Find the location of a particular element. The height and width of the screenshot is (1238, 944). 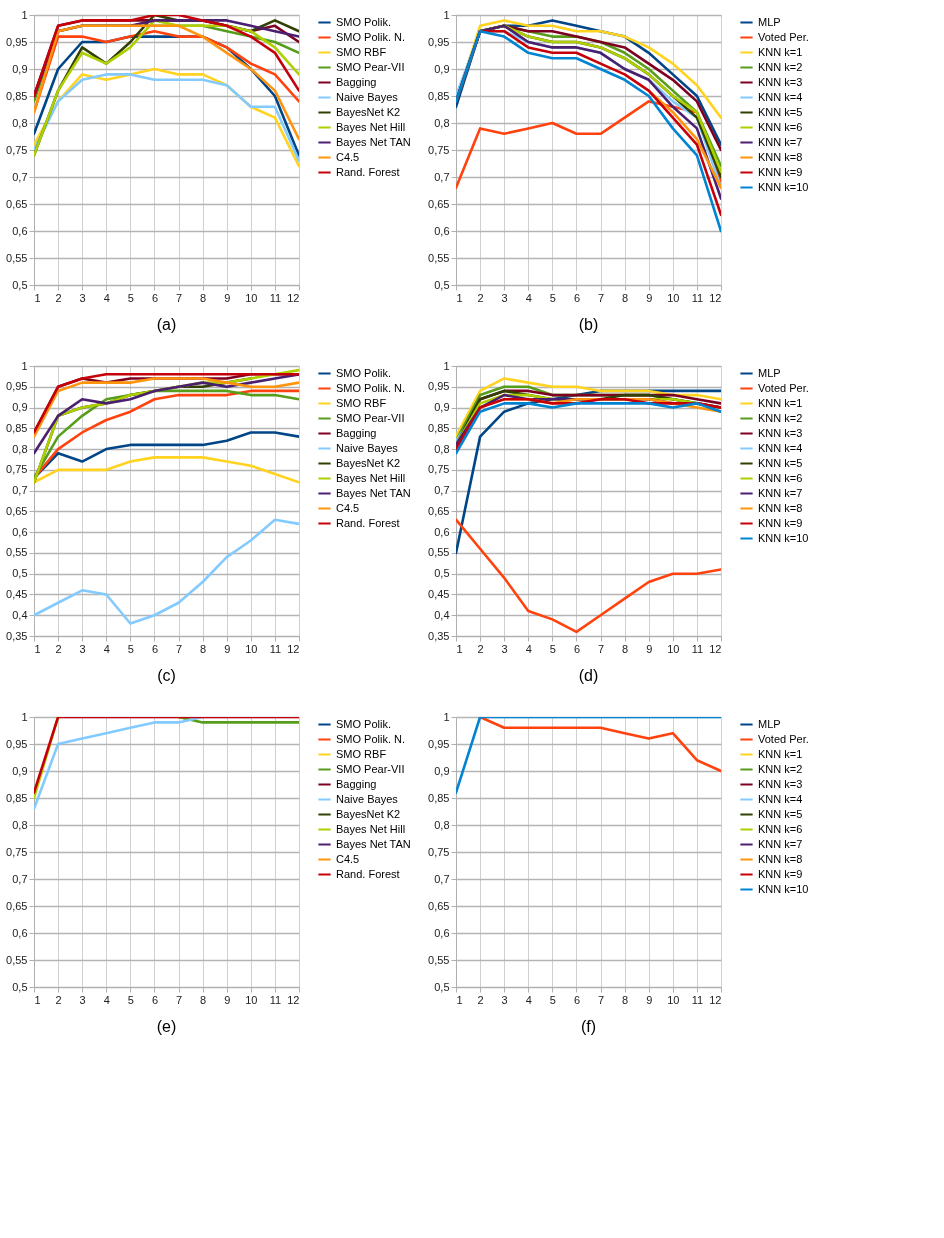

text: (a) is located at coordinates (166, 324).